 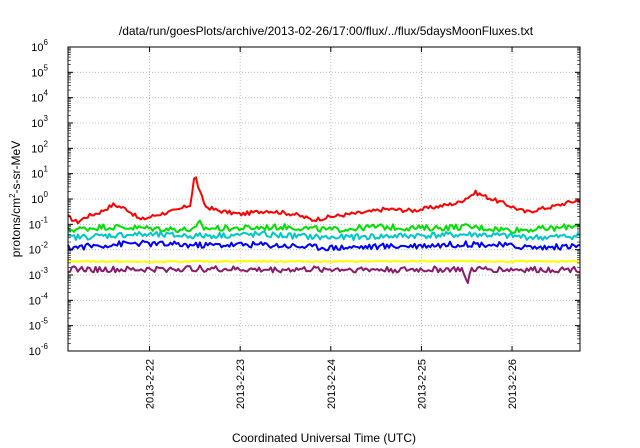 I want to click on y-tick-exponent: 4, so click(x=46, y=93).